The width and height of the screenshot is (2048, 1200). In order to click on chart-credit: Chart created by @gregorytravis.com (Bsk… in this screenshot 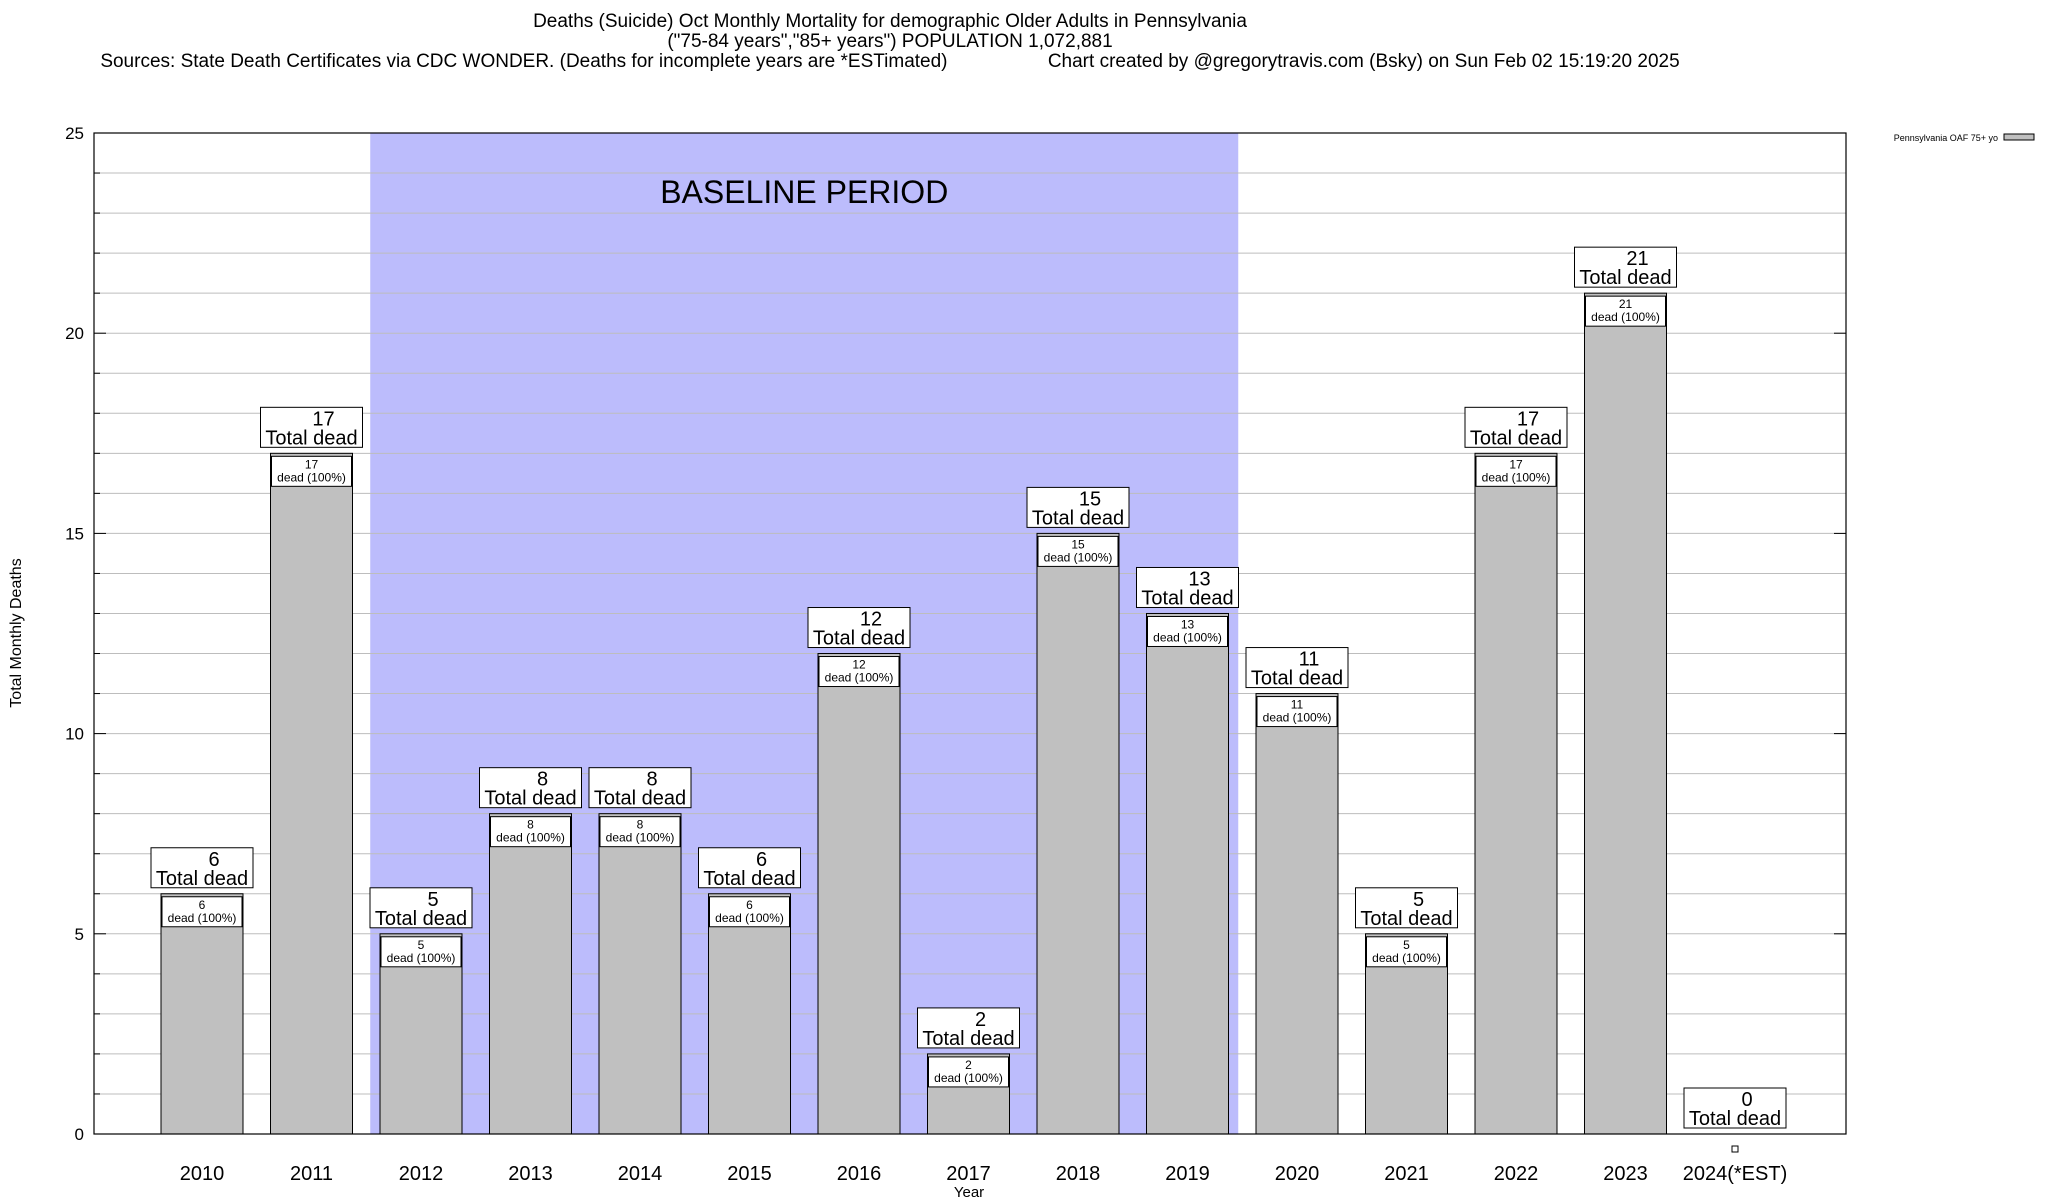, I will do `click(1363, 61)`.